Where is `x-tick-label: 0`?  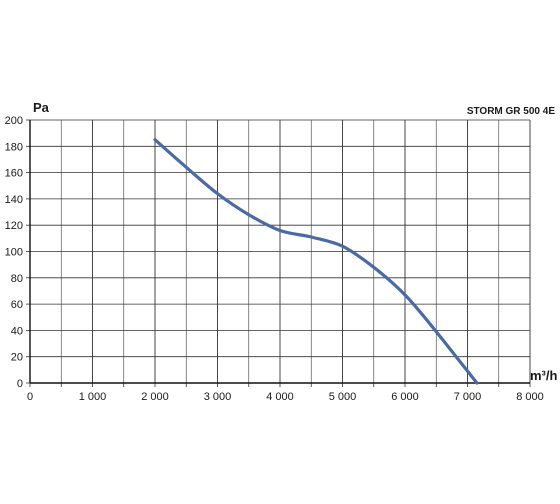 x-tick-label: 0 is located at coordinates (30, 397).